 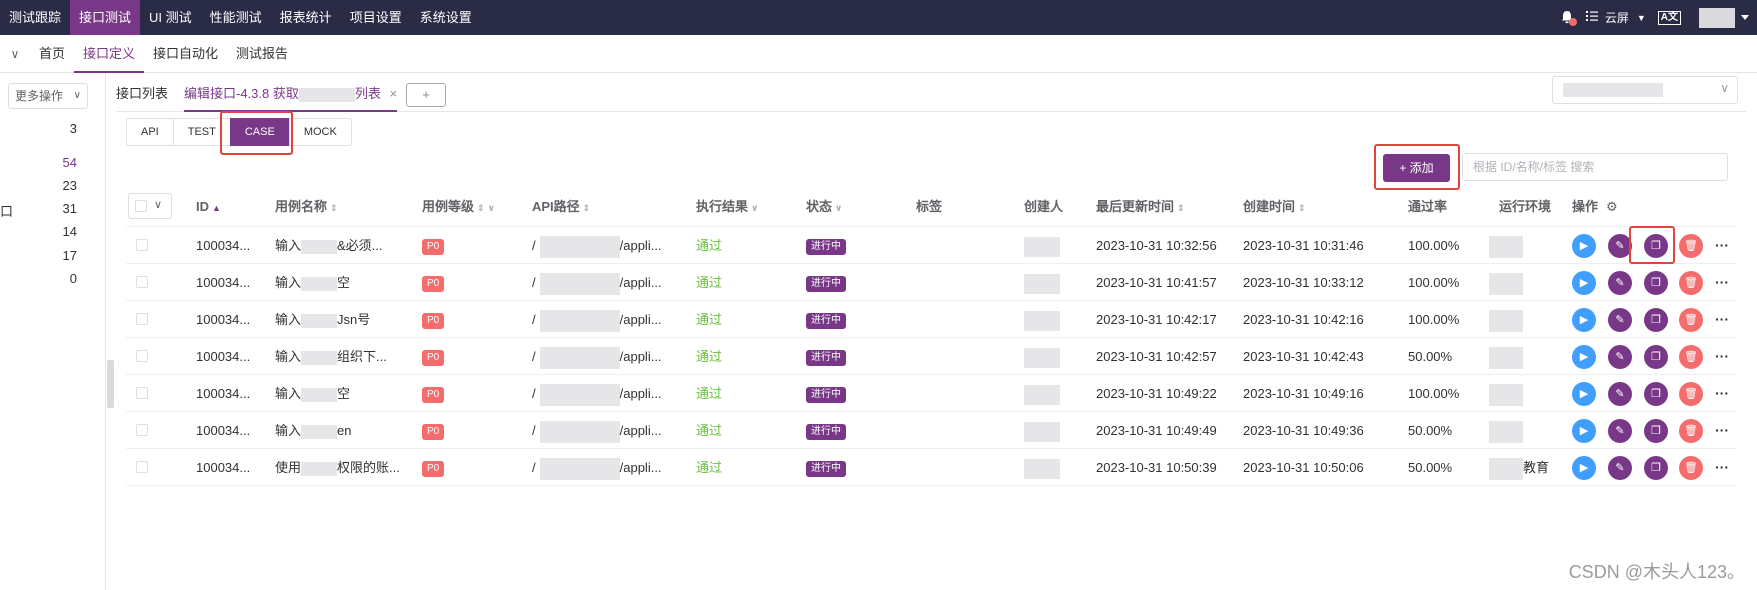 I want to click on topnav-api-test: 接口测试, so click(x=105, y=17).